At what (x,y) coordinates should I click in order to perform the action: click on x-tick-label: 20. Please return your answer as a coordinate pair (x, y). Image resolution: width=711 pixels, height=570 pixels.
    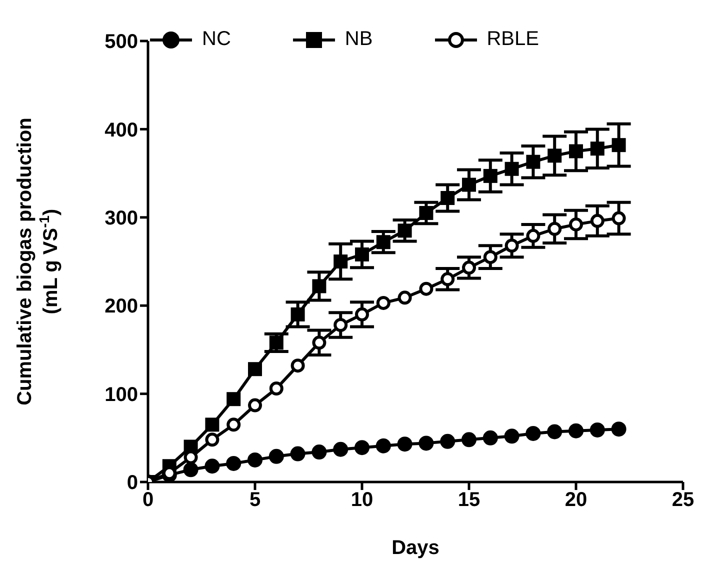
    Looking at the image, I should click on (576, 500).